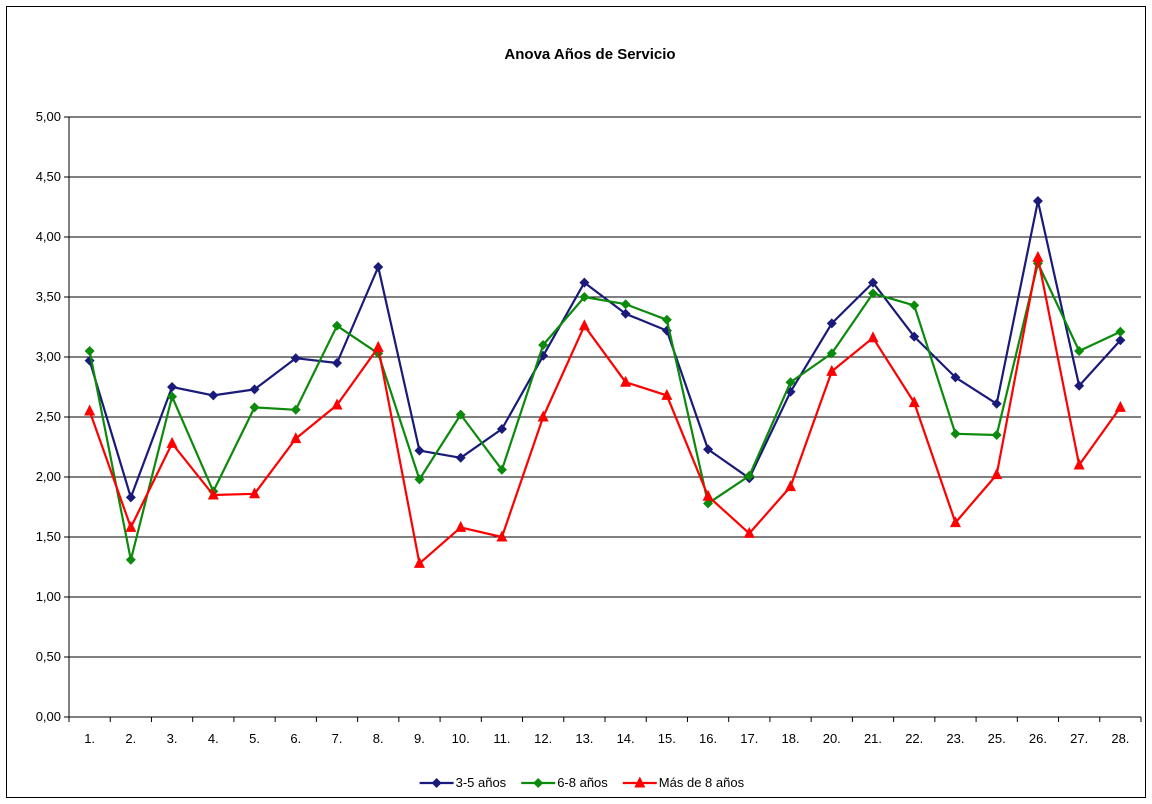 This screenshot has height=804, width=1152. I want to click on x-tick-label: 26., so click(1038, 738).